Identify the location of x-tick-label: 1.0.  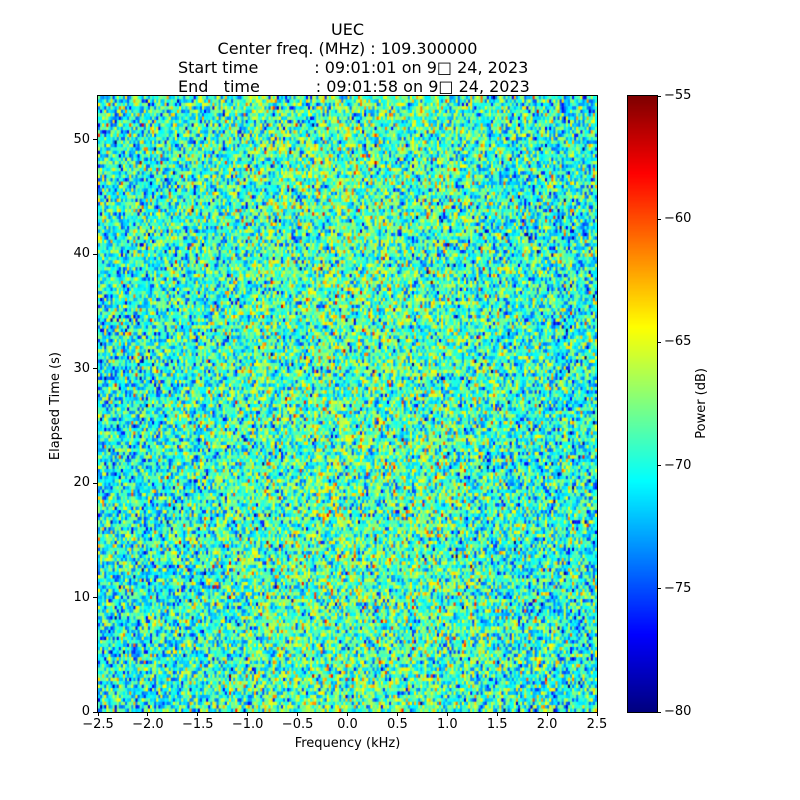
(447, 724).